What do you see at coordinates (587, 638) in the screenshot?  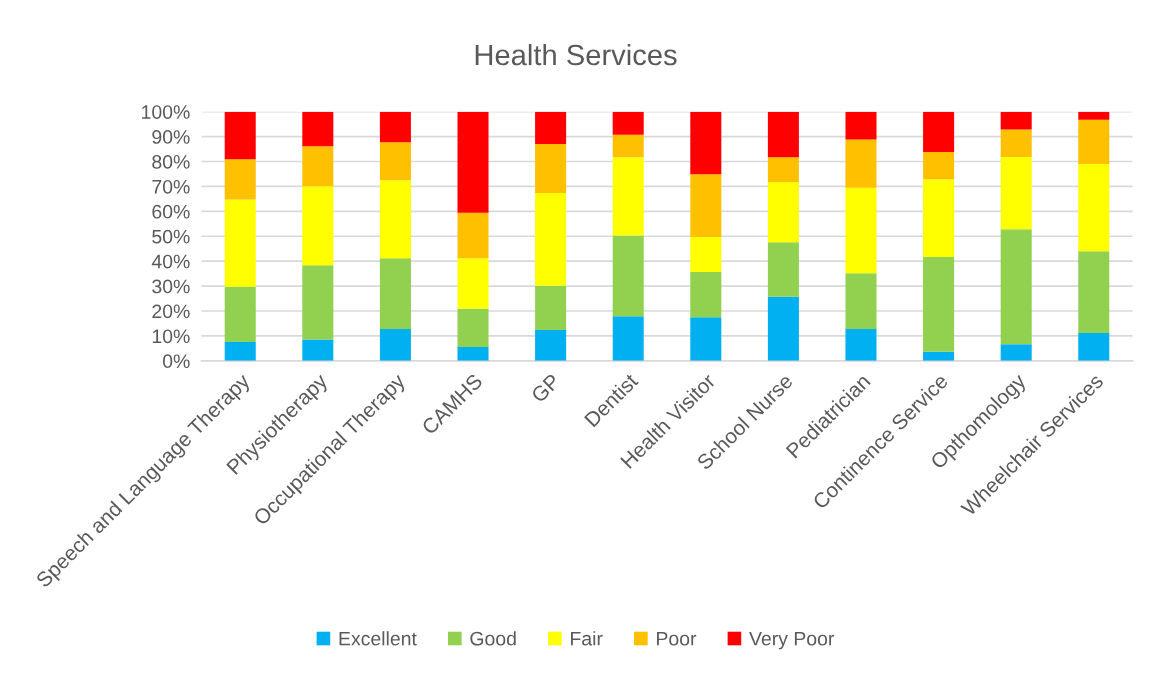 I see `legend-label: Fair` at bounding box center [587, 638].